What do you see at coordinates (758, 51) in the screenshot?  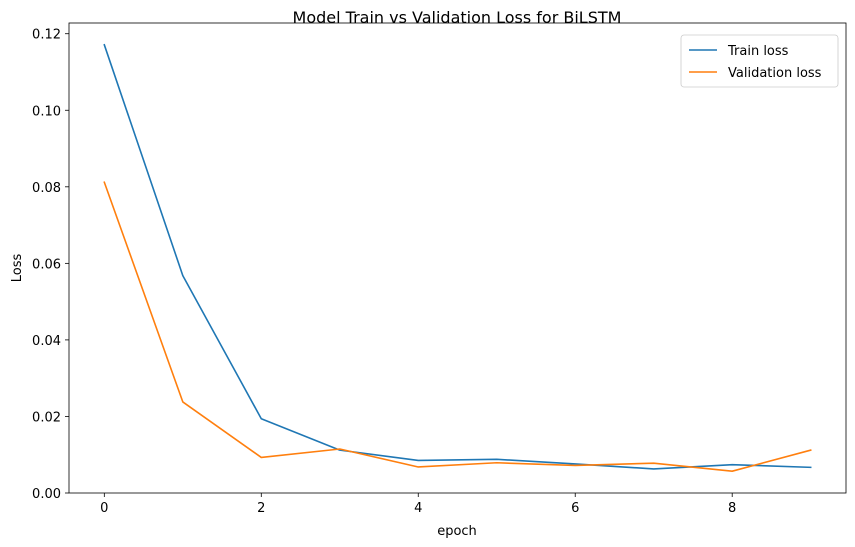 I see `legend-label-train-loss: Train loss` at bounding box center [758, 51].